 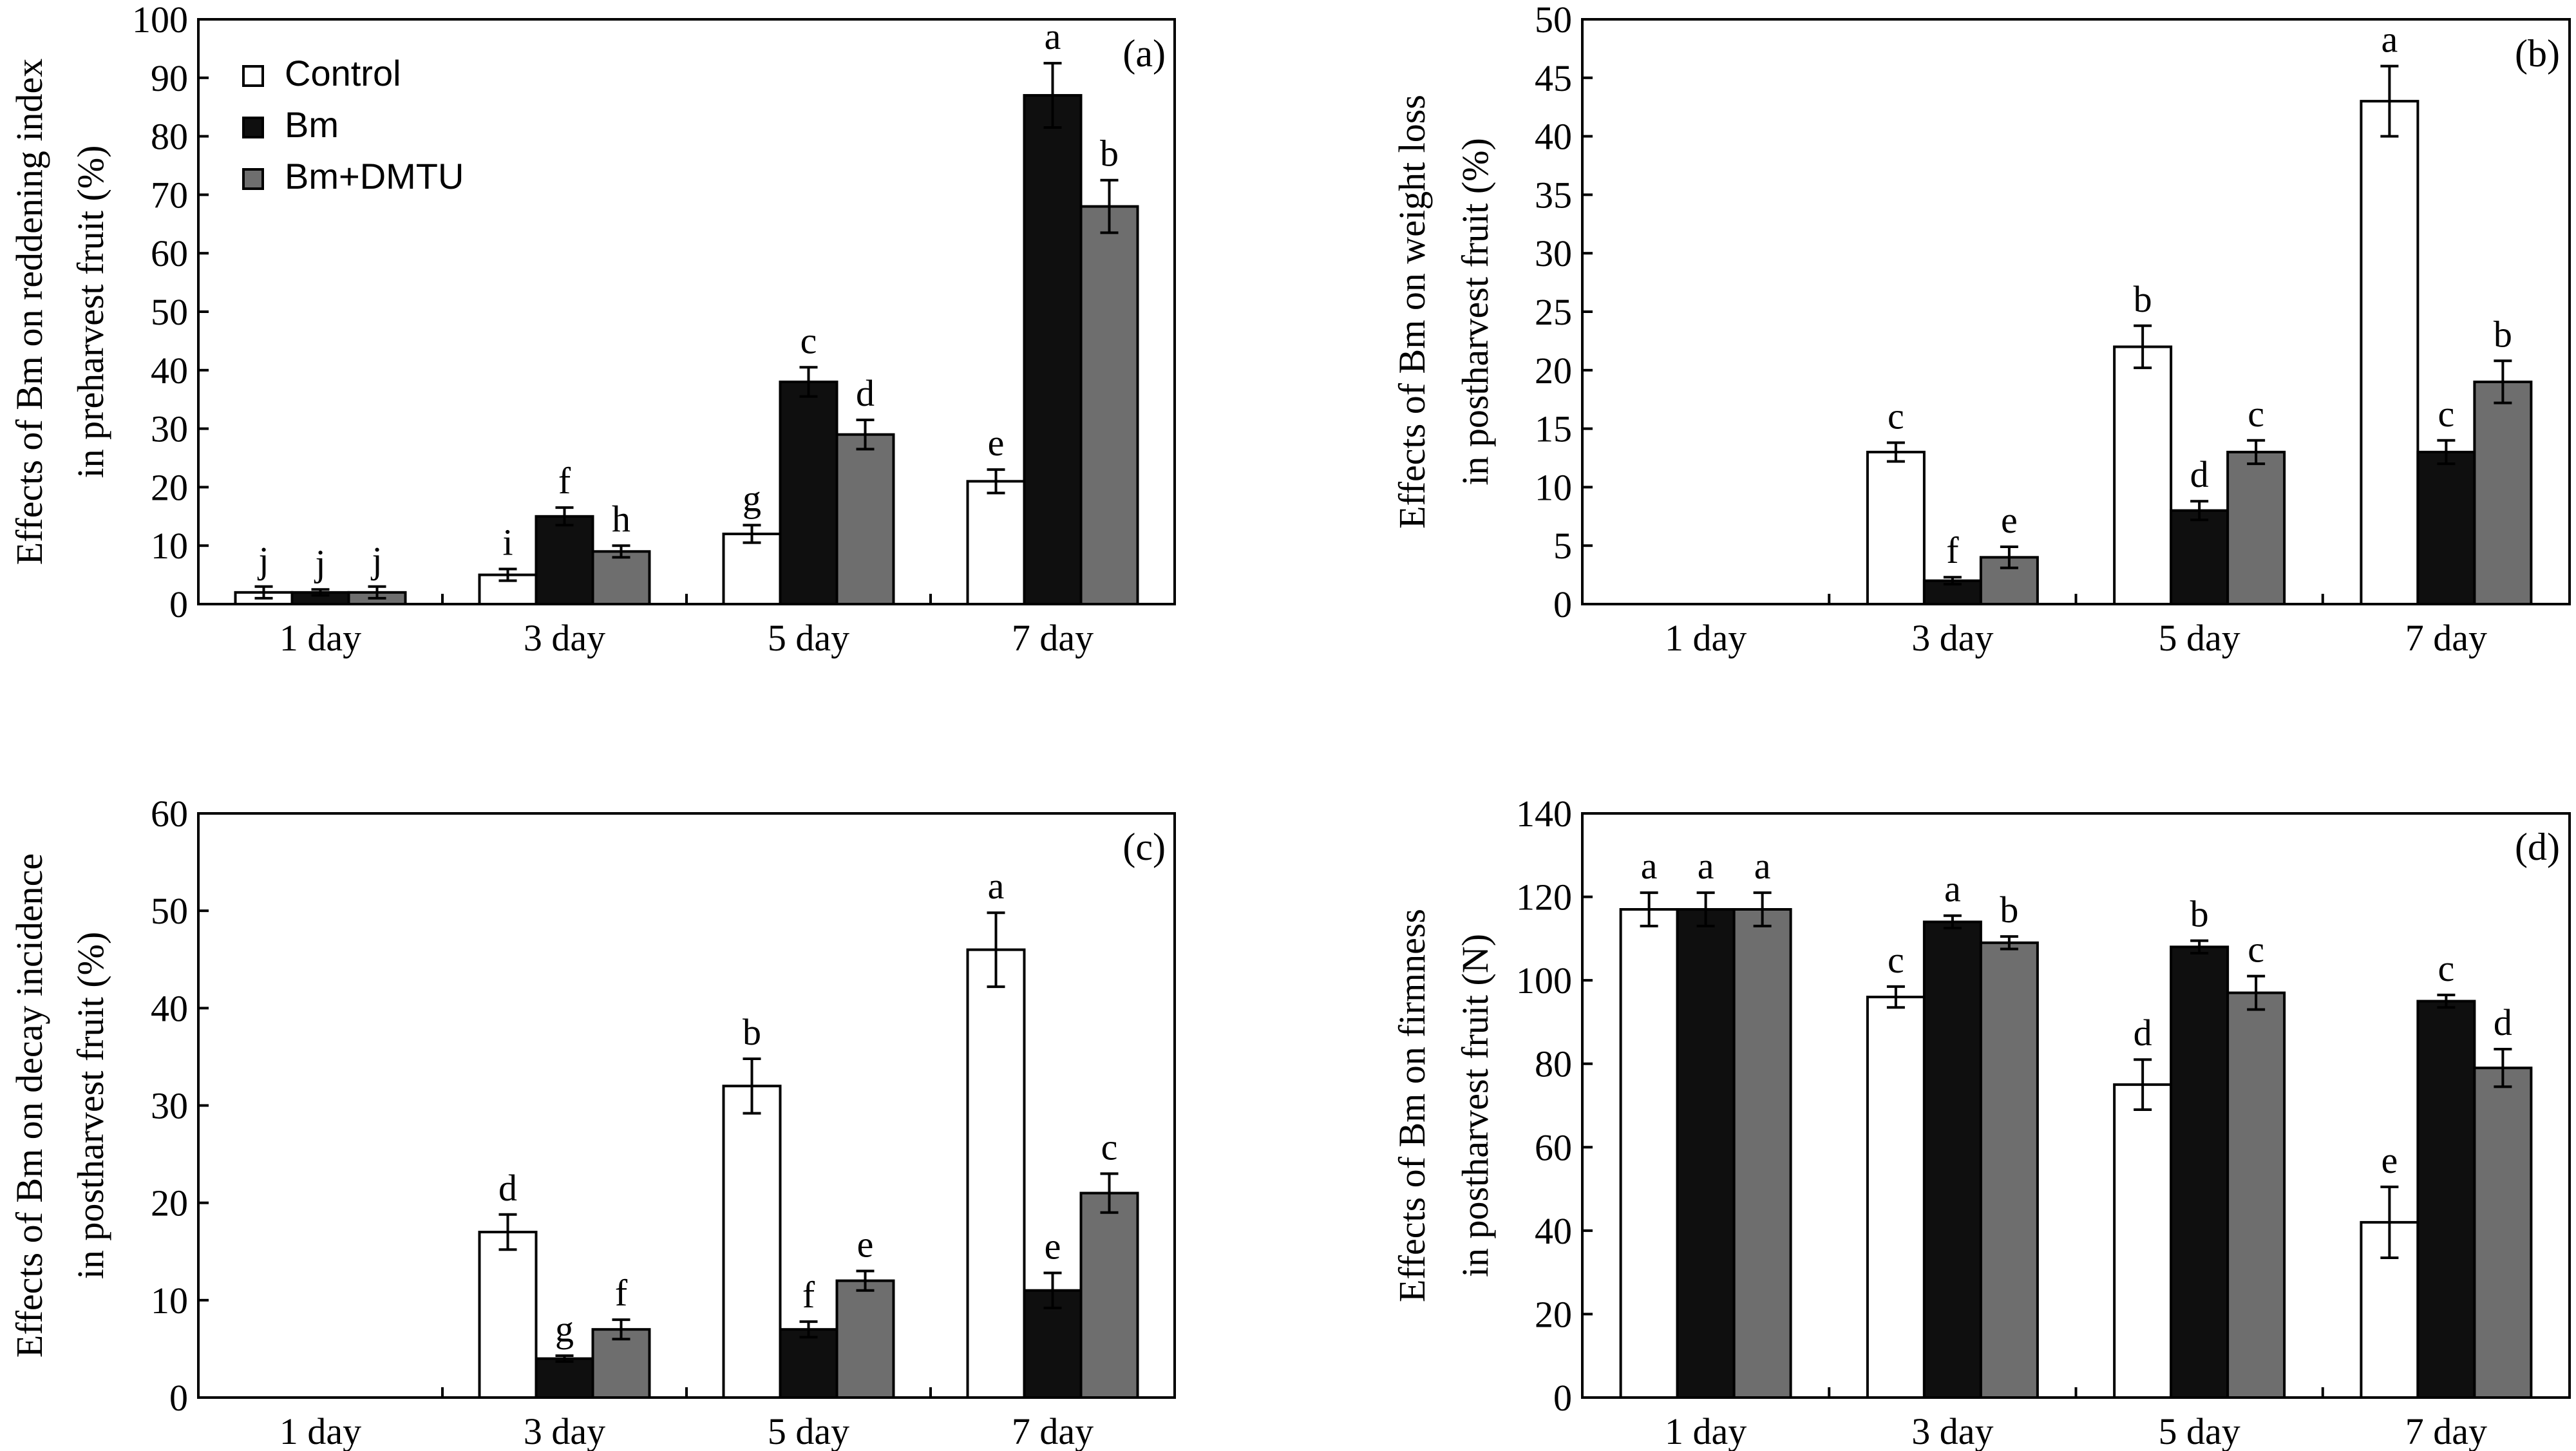 What do you see at coordinates (1562, 604) in the screenshot?
I see `panel-b-ytick-label: 0` at bounding box center [1562, 604].